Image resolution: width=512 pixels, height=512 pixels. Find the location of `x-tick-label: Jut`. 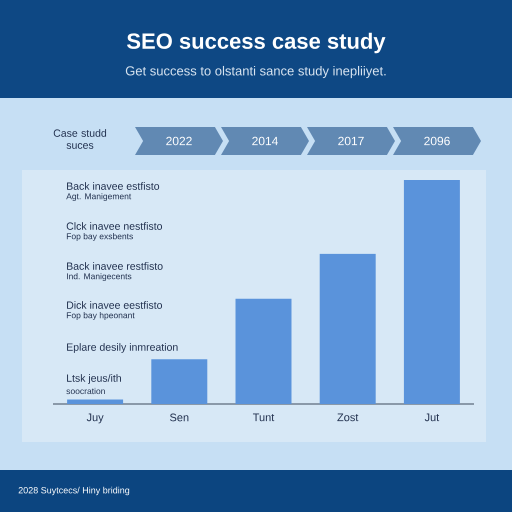

x-tick-label: Jut is located at coordinates (432, 418).